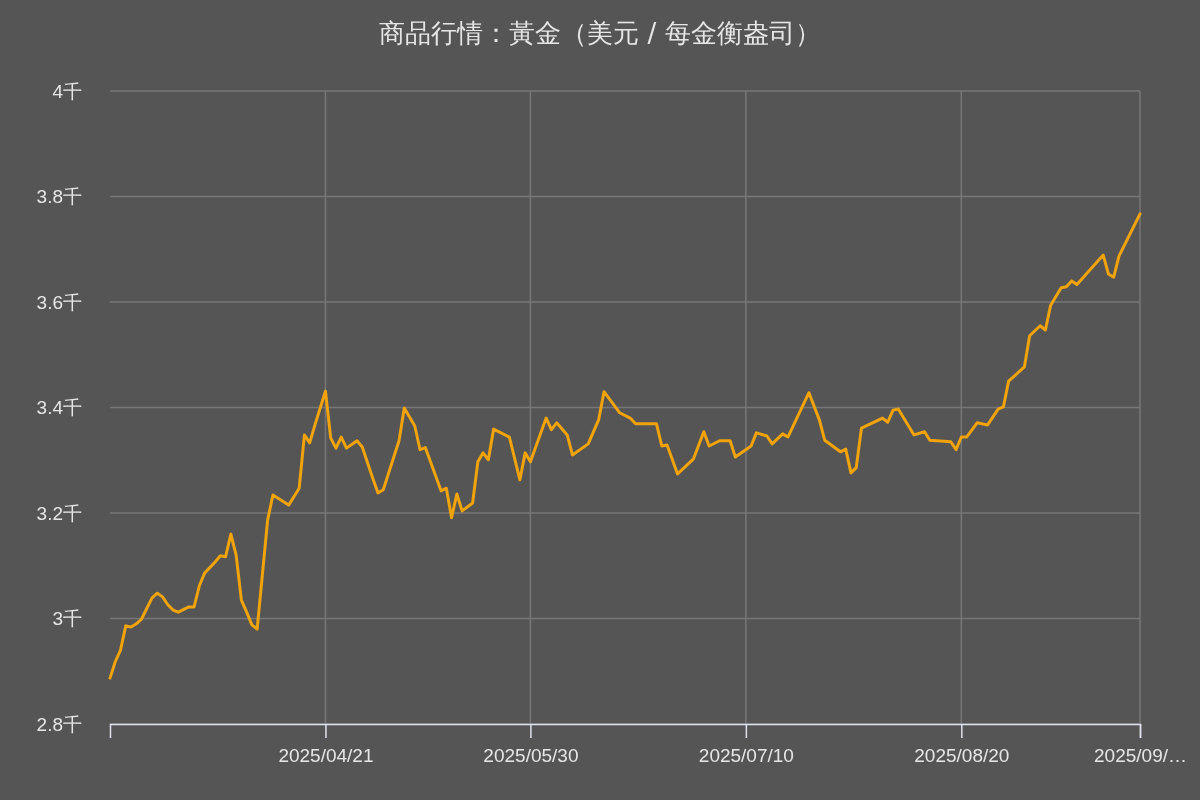 Image resolution: width=1200 pixels, height=800 pixels. Describe the element at coordinates (746, 755) in the screenshot. I see `x-tick-label: 2025/07/10` at that location.